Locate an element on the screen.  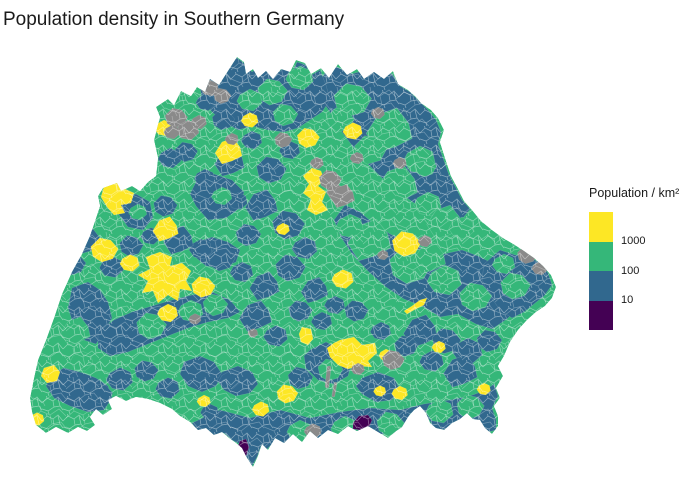
legend: Population / km² 1000 100 10 is located at coordinates (644, 258).